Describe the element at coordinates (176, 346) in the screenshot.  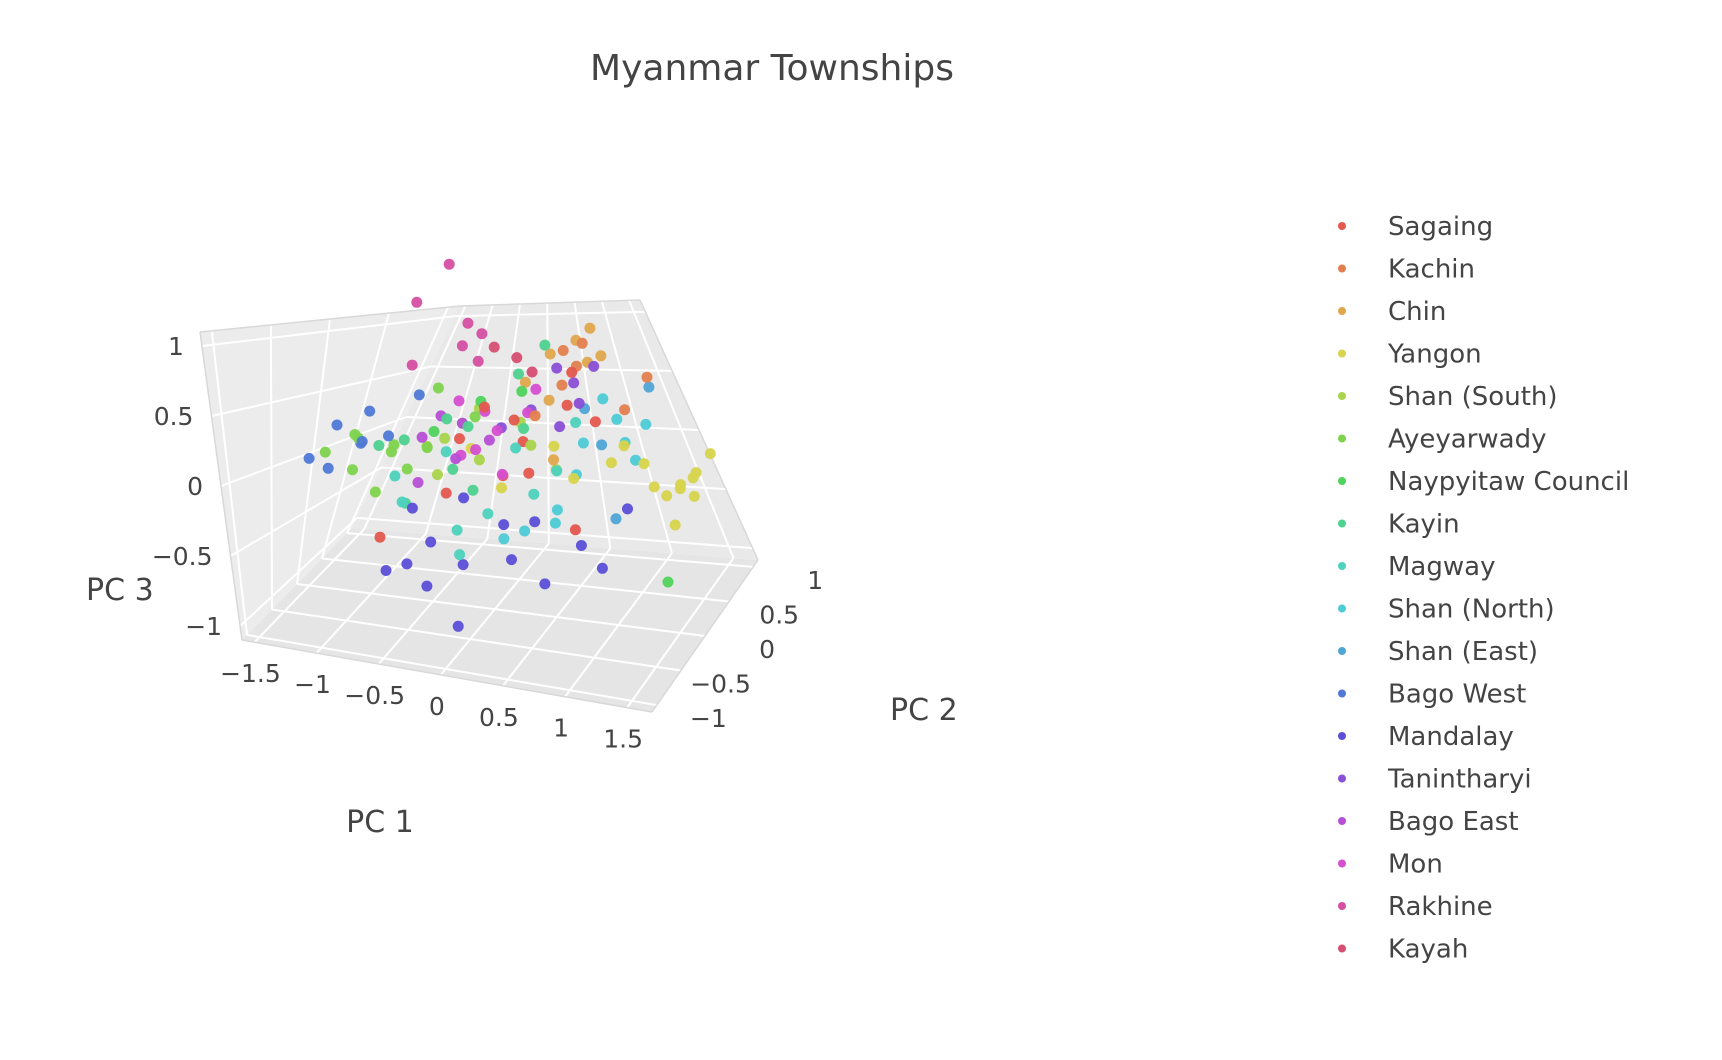
I see `z-tick-label: 1` at that location.